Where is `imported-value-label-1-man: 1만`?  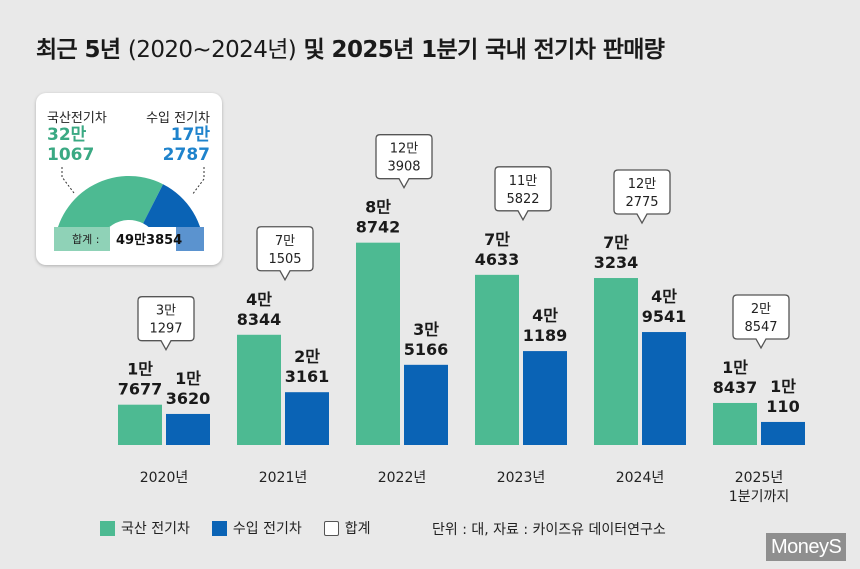
imported-value-label-1-man: 1만 is located at coordinates (188, 378).